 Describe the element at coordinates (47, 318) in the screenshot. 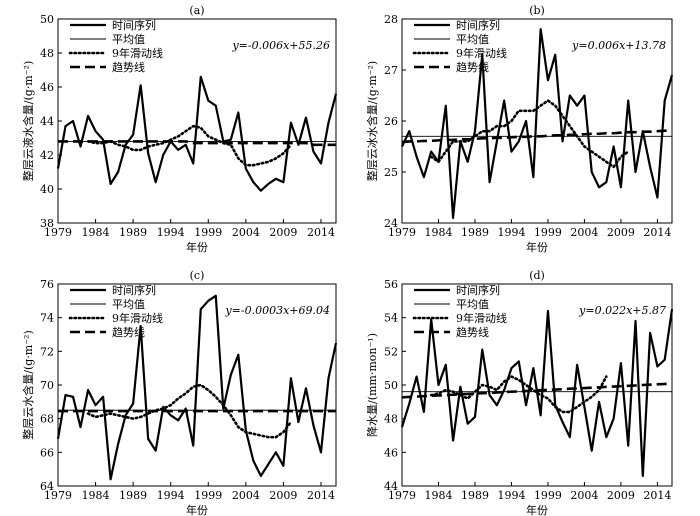

I see `y-tick-label: 74` at that location.